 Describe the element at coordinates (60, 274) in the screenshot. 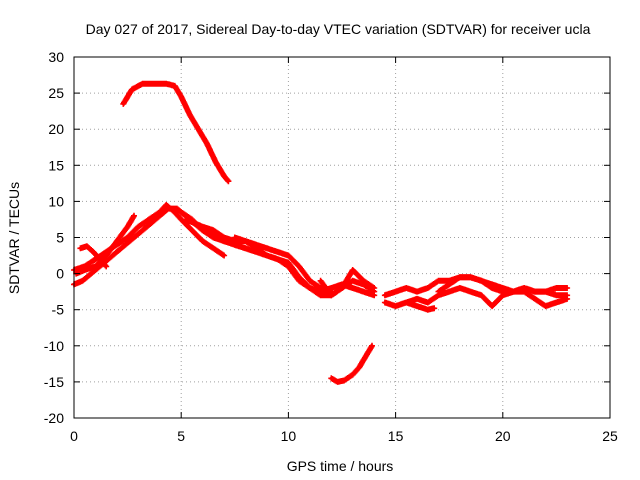

I see `y-tick-label: 0` at that location.